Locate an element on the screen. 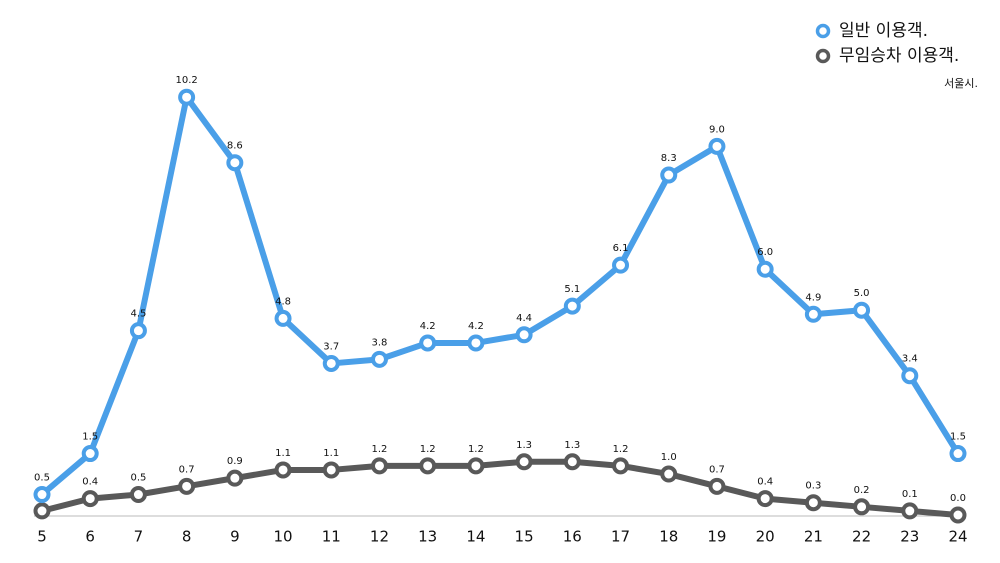  x-tick-label: 18 is located at coordinates (668, 537).